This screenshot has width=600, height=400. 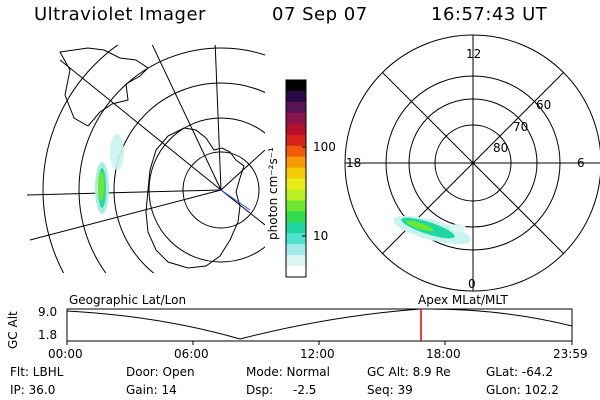 I want to click on geographic-panel-label: Geographic Lat/Lon, so click(x=128, y=300).